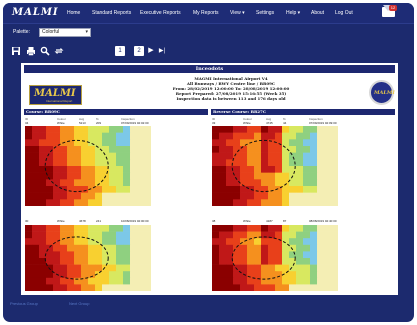 The image size is (417, 325). What do you see at coordinates (45, 51) in the screenshot?
I see `search-icon` at bounding box center [45, 51].